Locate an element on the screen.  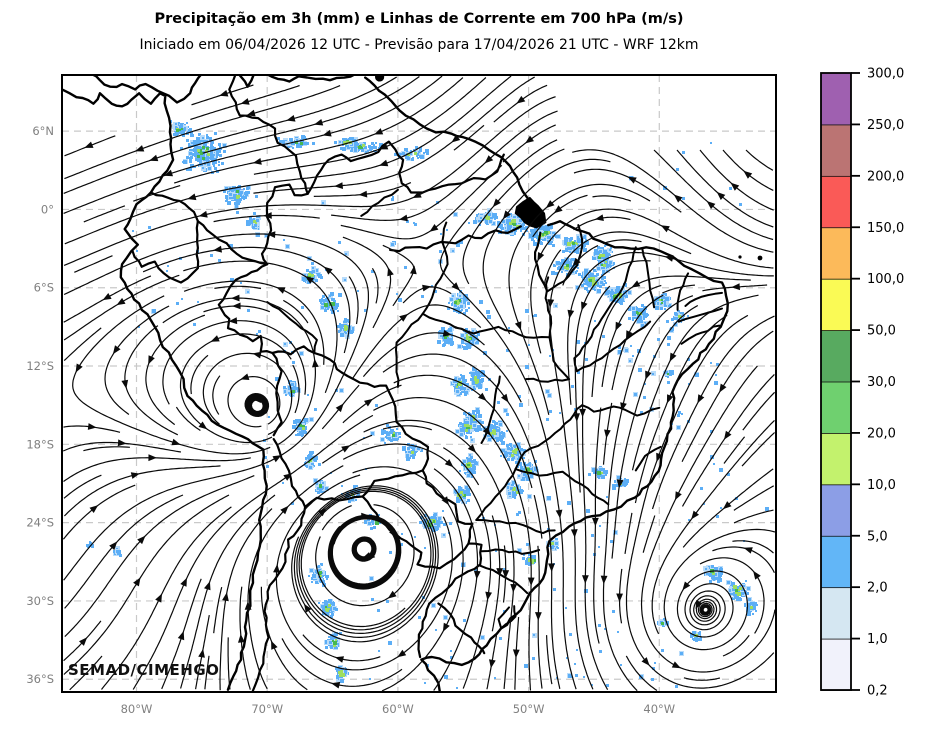
colorbar-tick-label: 5,0 is located at coordinates (877, 536).